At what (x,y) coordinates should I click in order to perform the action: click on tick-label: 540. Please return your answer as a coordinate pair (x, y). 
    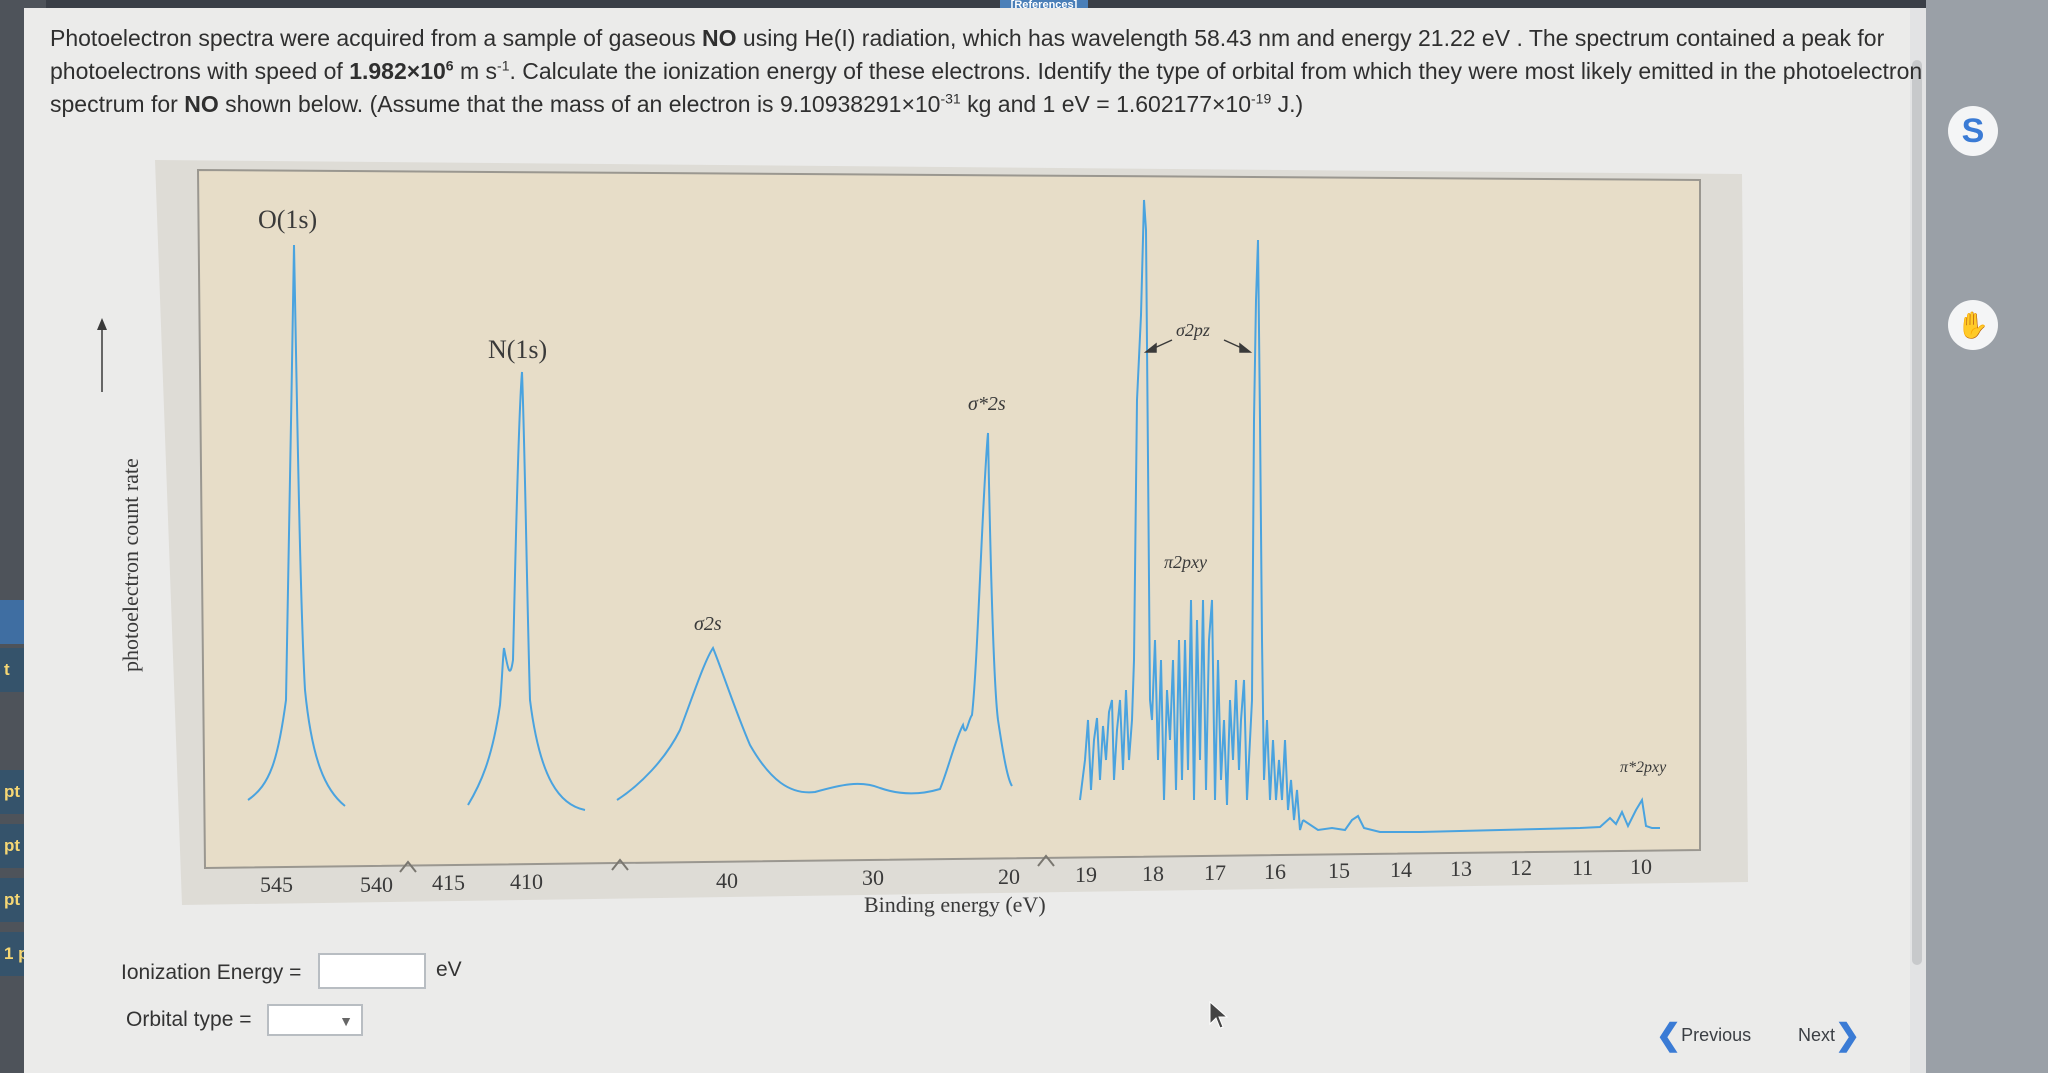
    Looking at the image, I should click on (376, 884).